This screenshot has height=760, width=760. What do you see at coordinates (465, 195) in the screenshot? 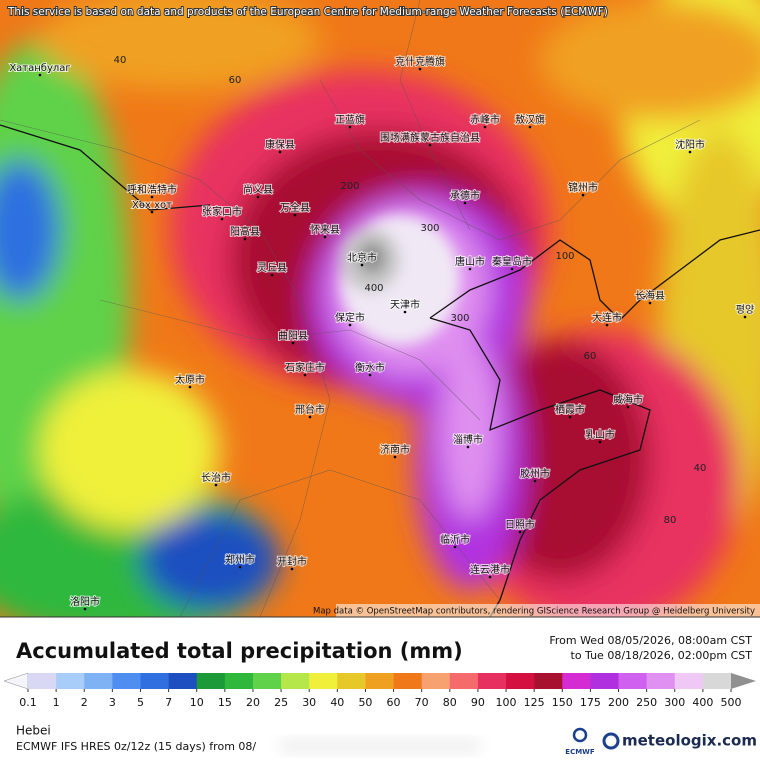
I see `place-label: 承德市` at bounding box center [465, 195].